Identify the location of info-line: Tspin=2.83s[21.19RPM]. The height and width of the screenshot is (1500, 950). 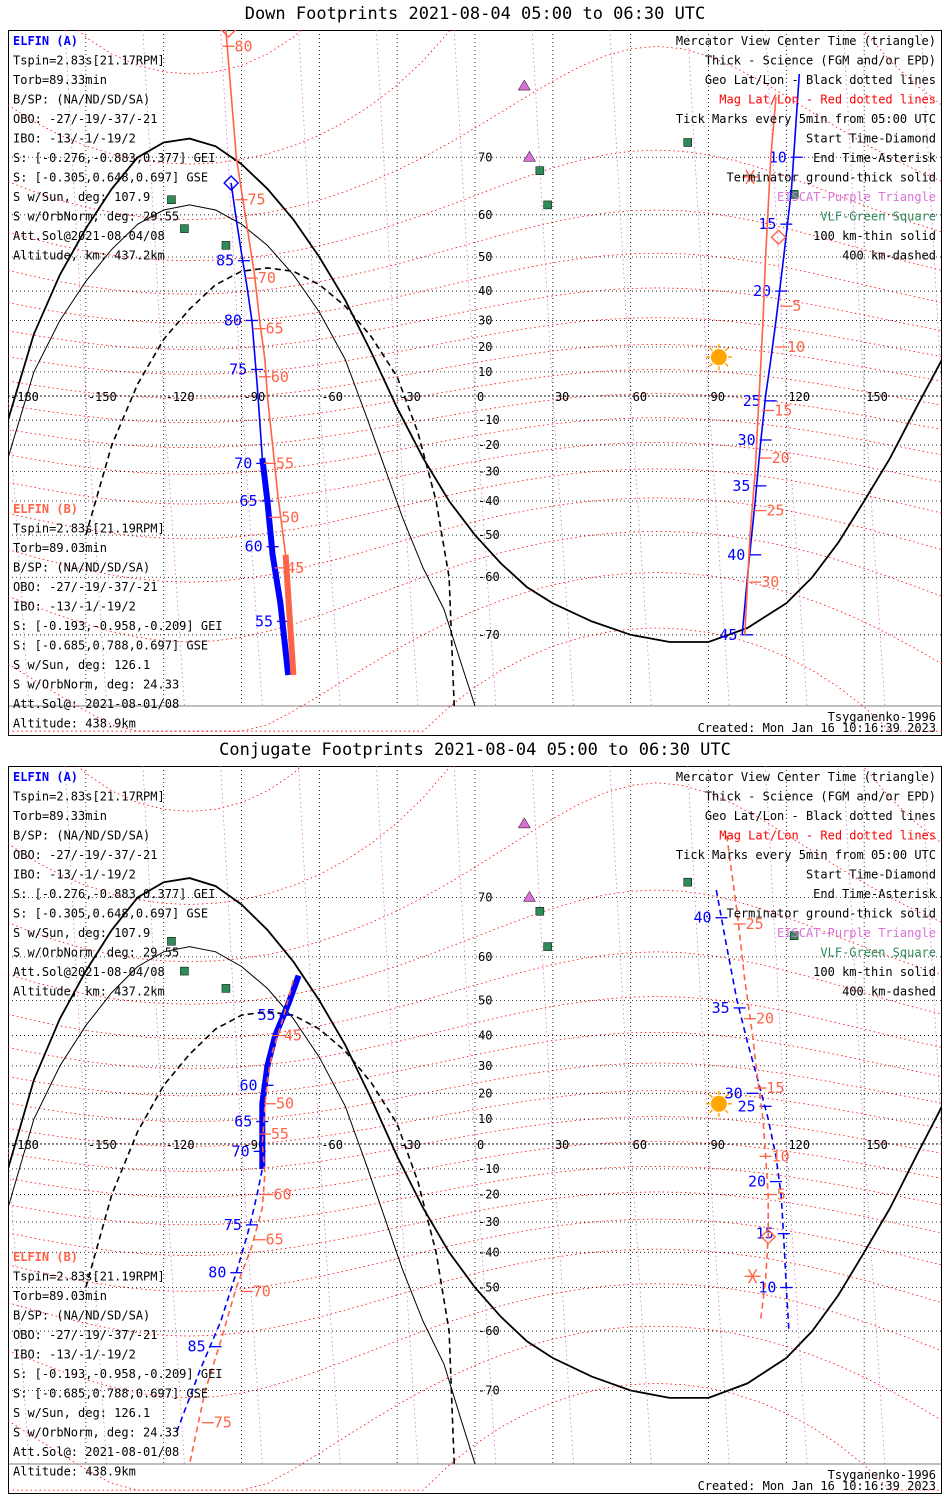
(89, 1277).